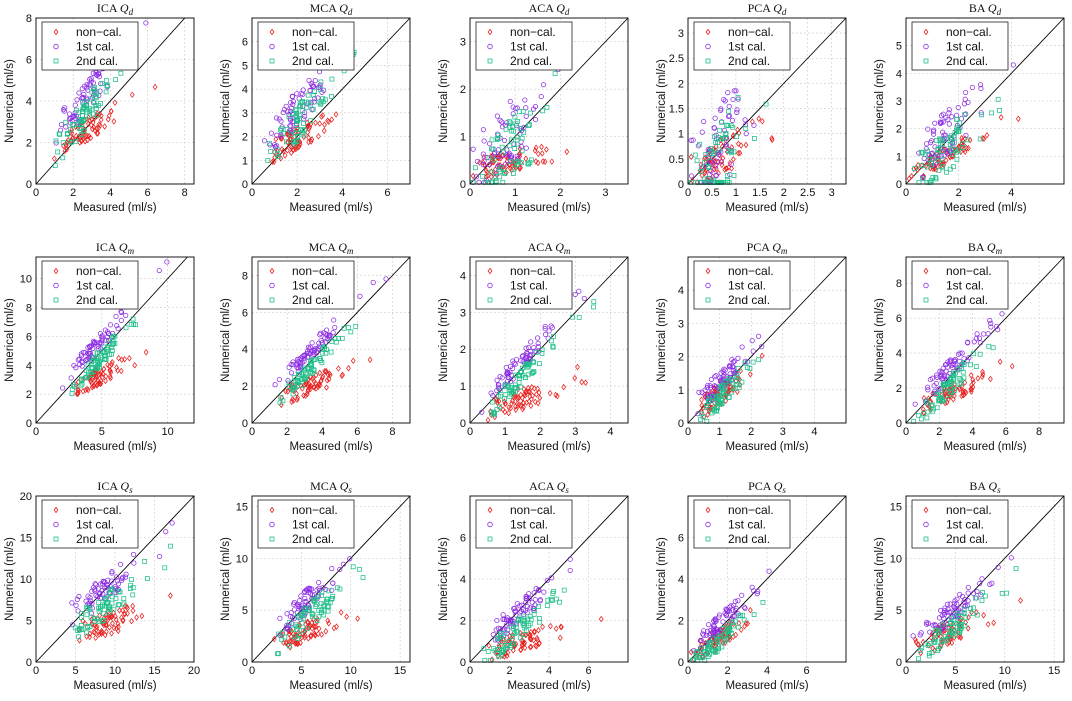  Describe the element at coordinates (681, 391) in the screenshot. I see `y-tick-label: 1` at that location.